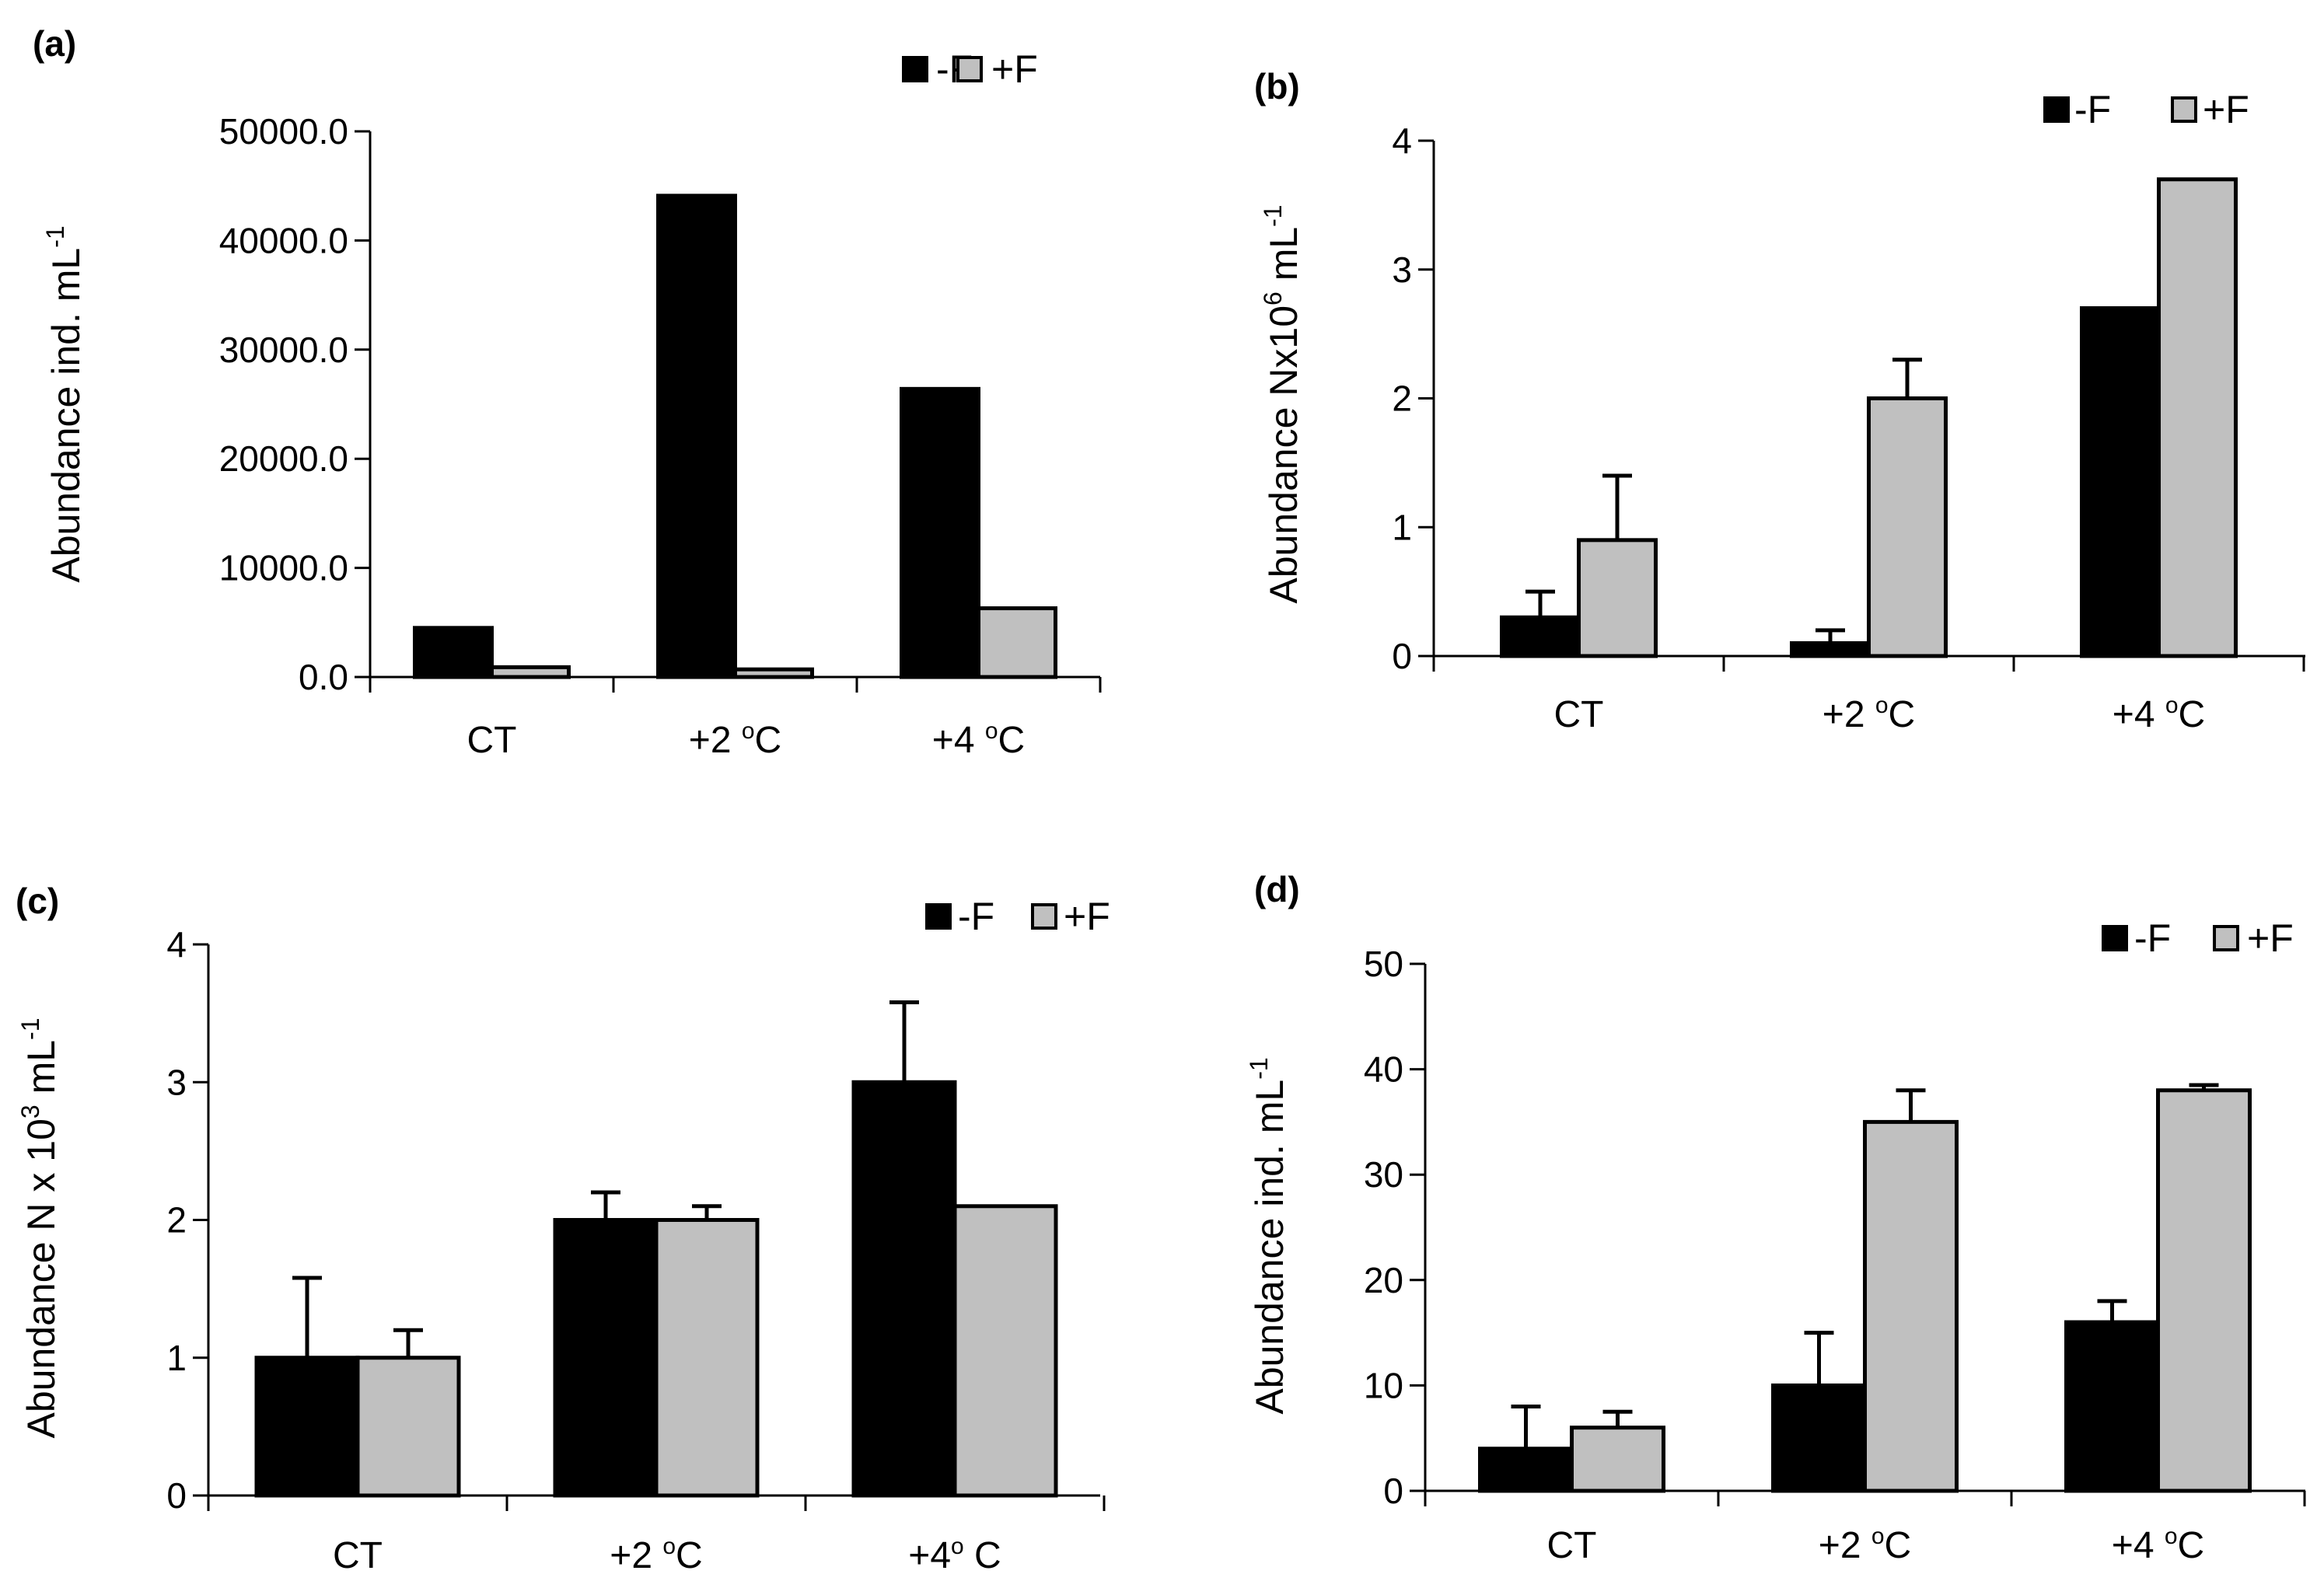  Describe the element at coordinates (283, 458) in the screenshot. I see `y-tick-label: 20000.0` at that location.